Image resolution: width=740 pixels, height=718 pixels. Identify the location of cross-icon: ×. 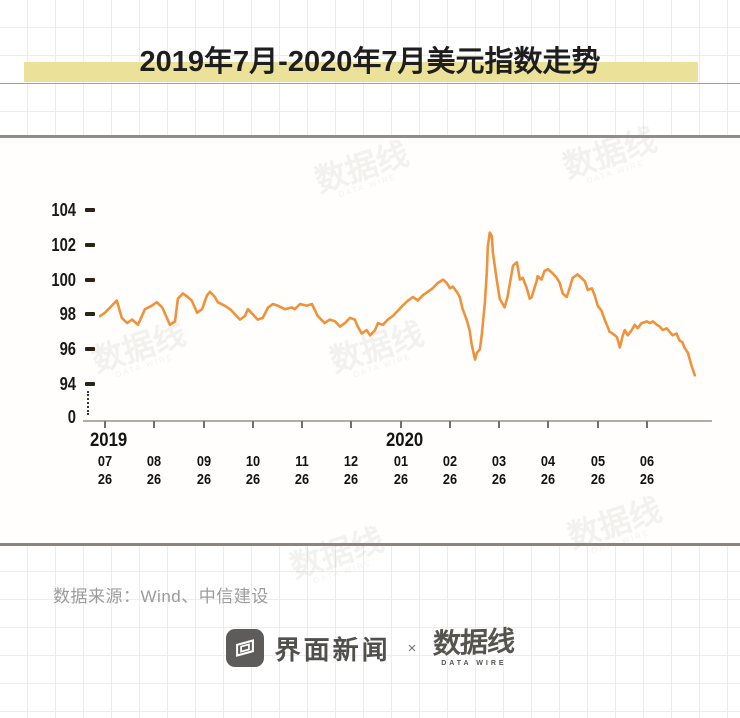
(412, 648).